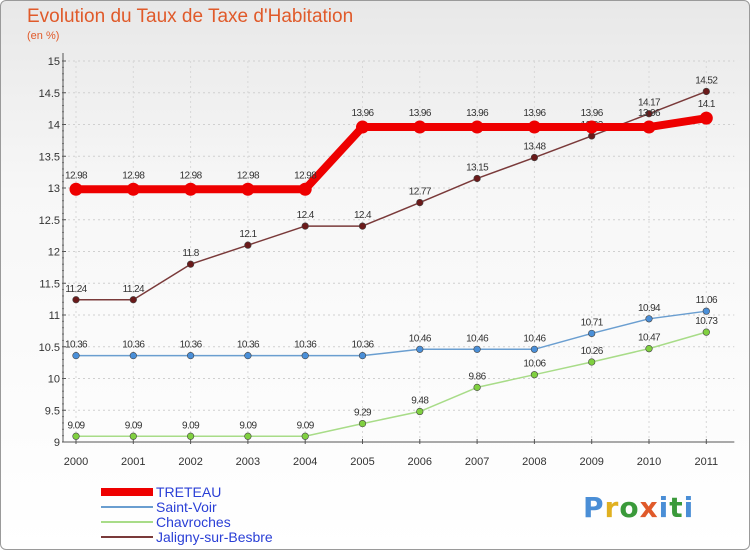 The image size is (750, 550). What do you see at coordinates (214, 537) in the screenshot?
I see `legend-label: Jaligny-sur-Besbre` at bounding box center [214, 537].